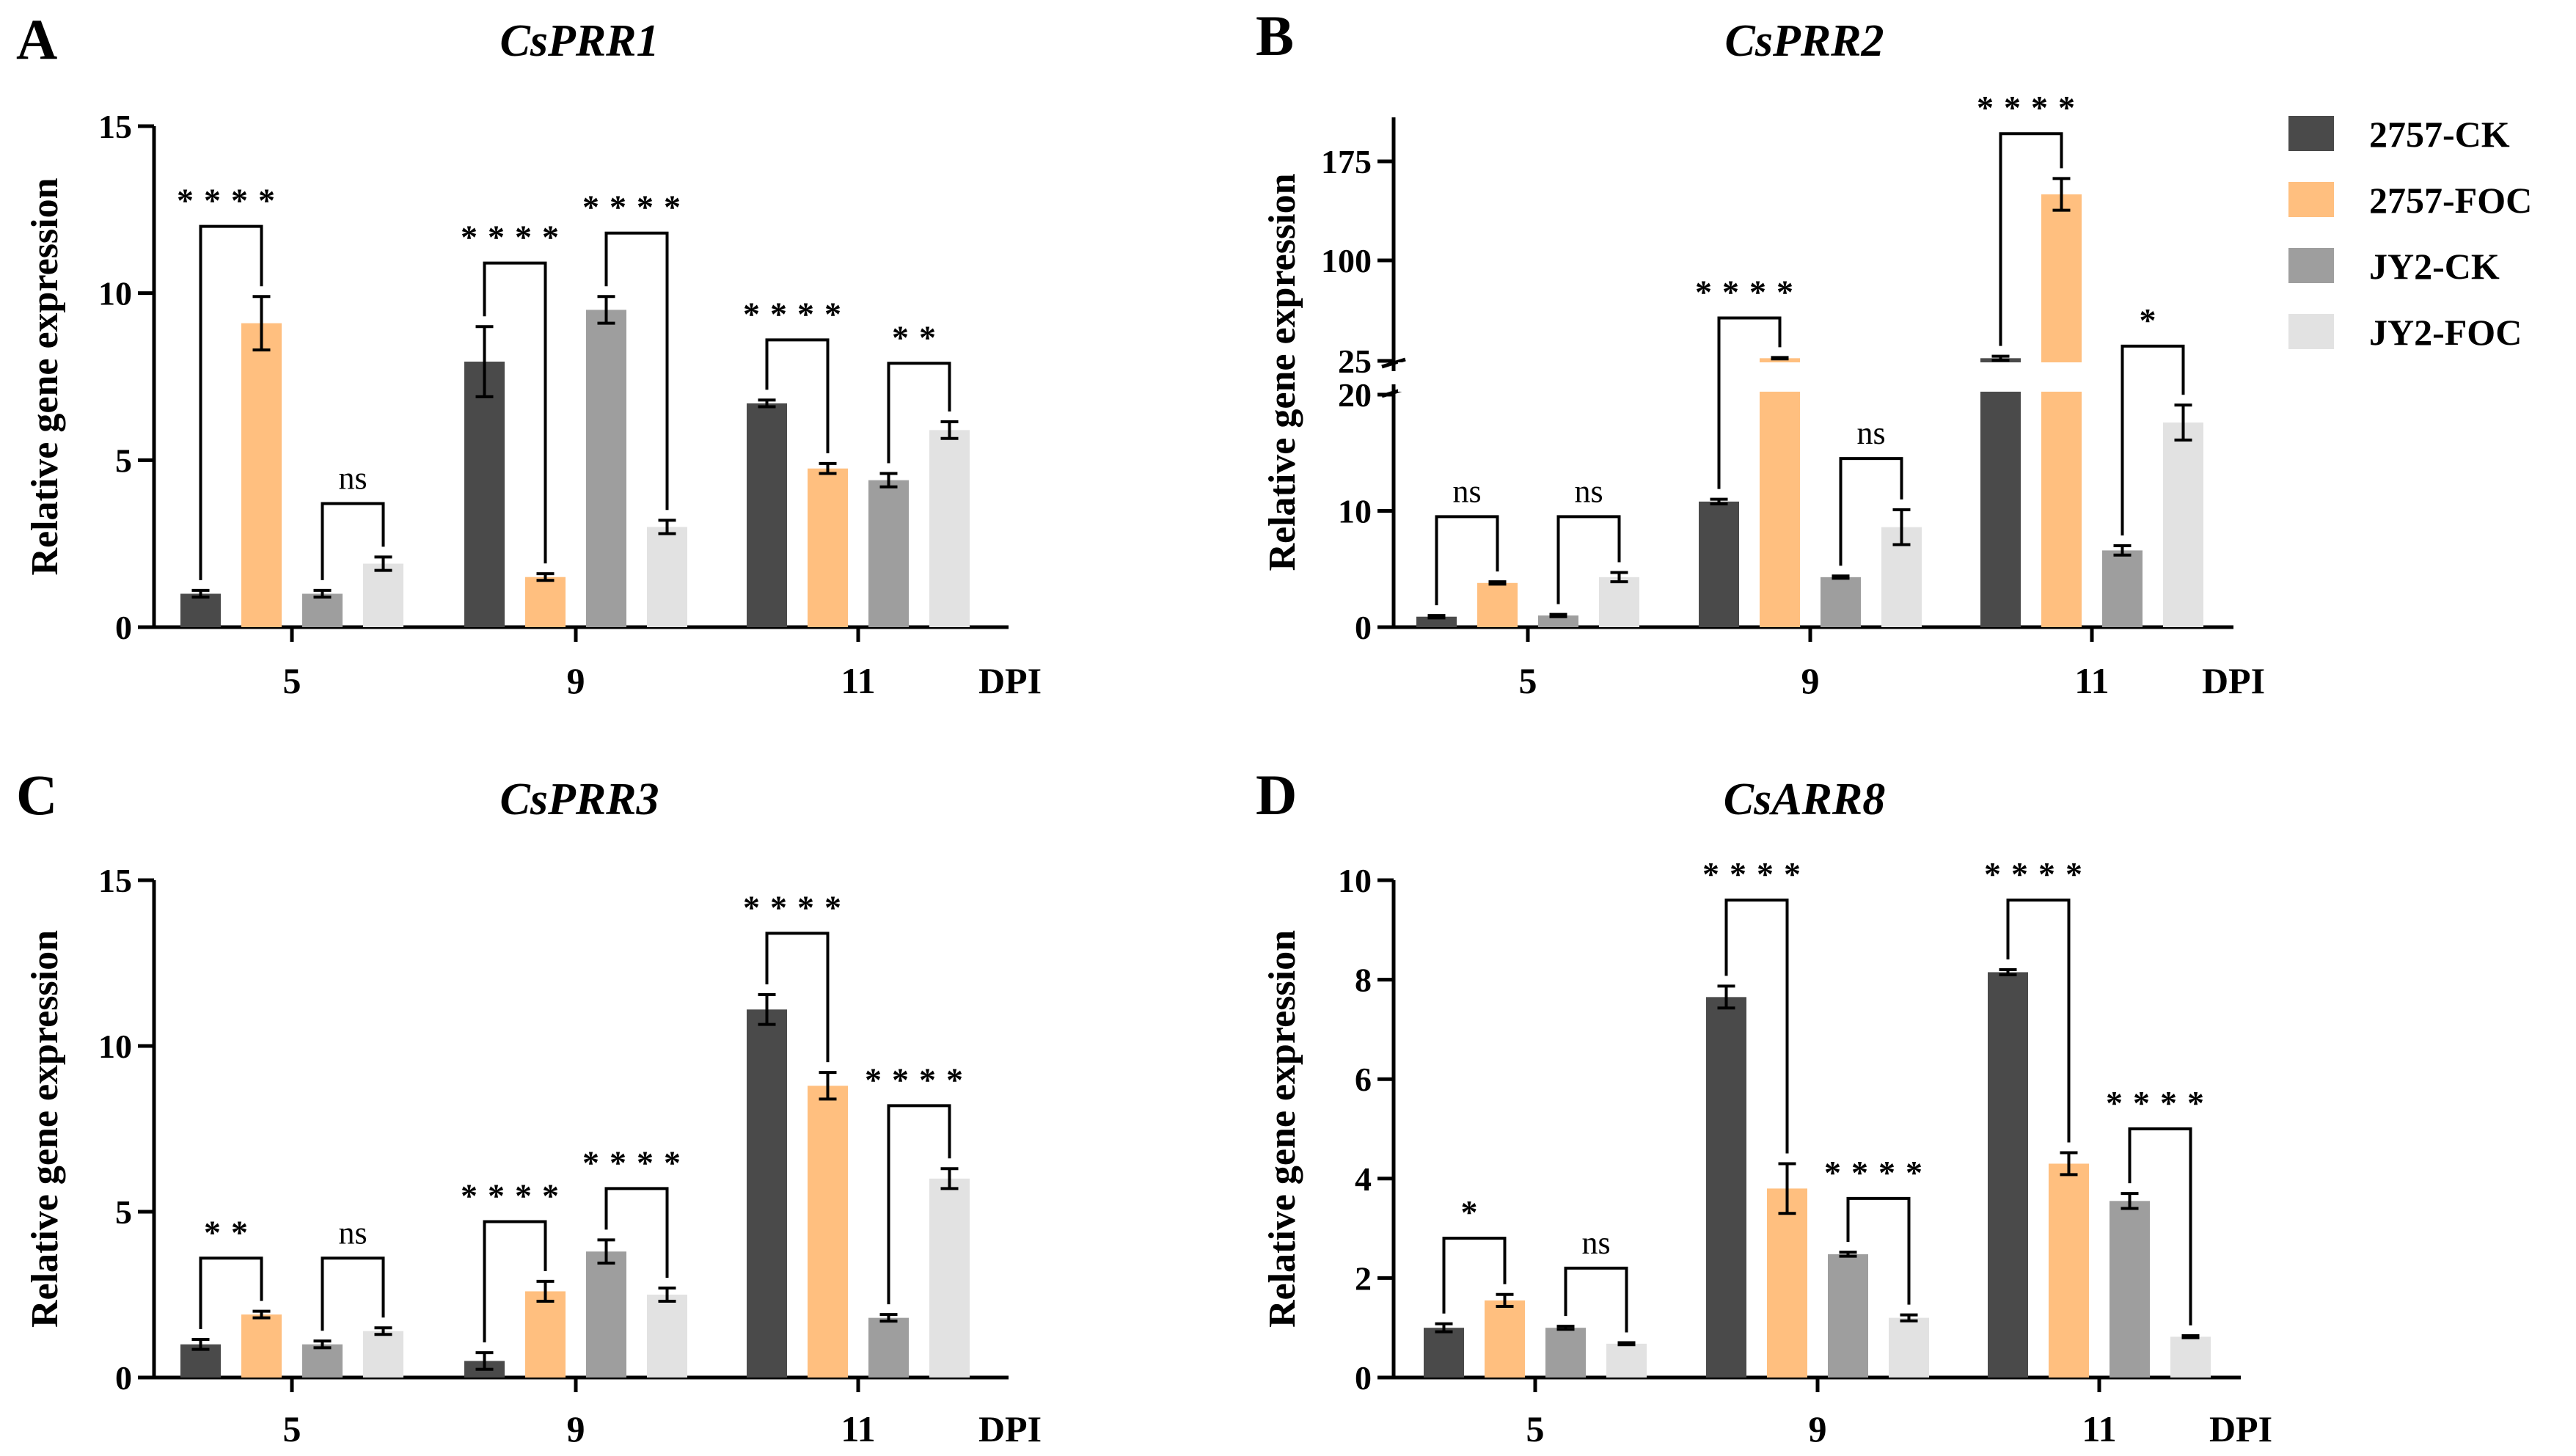 This screenshot has height=1456, width=2576. I want to click on panel-title: CsPRR2, so click(1804, 41).